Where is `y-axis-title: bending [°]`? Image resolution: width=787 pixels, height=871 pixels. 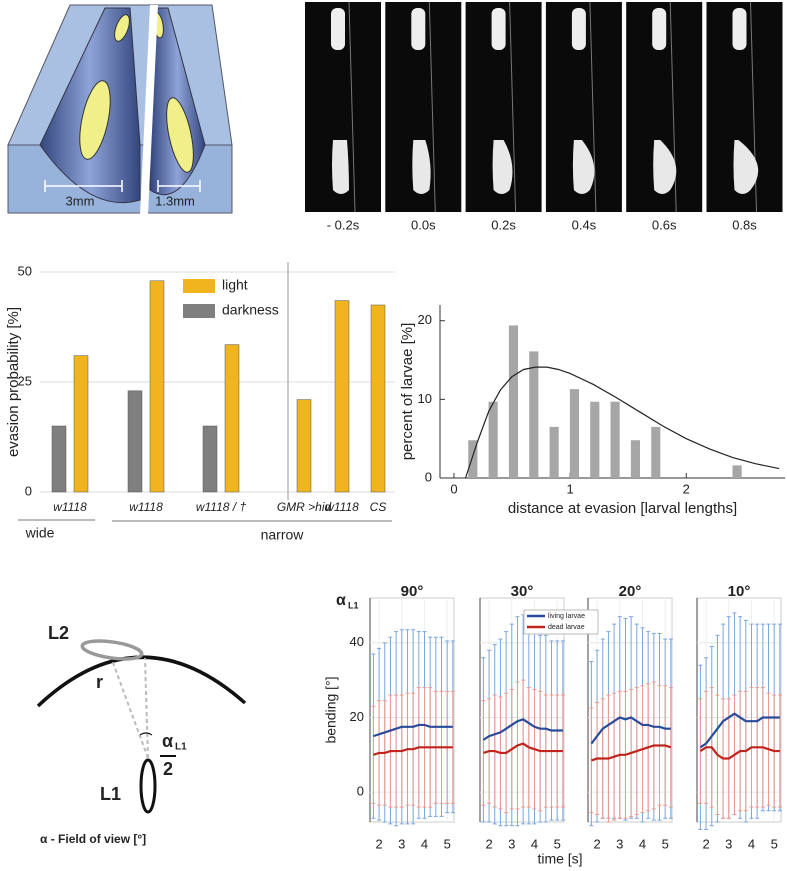
y-axis-title: bending [°] is located at coordinates (331, 709).